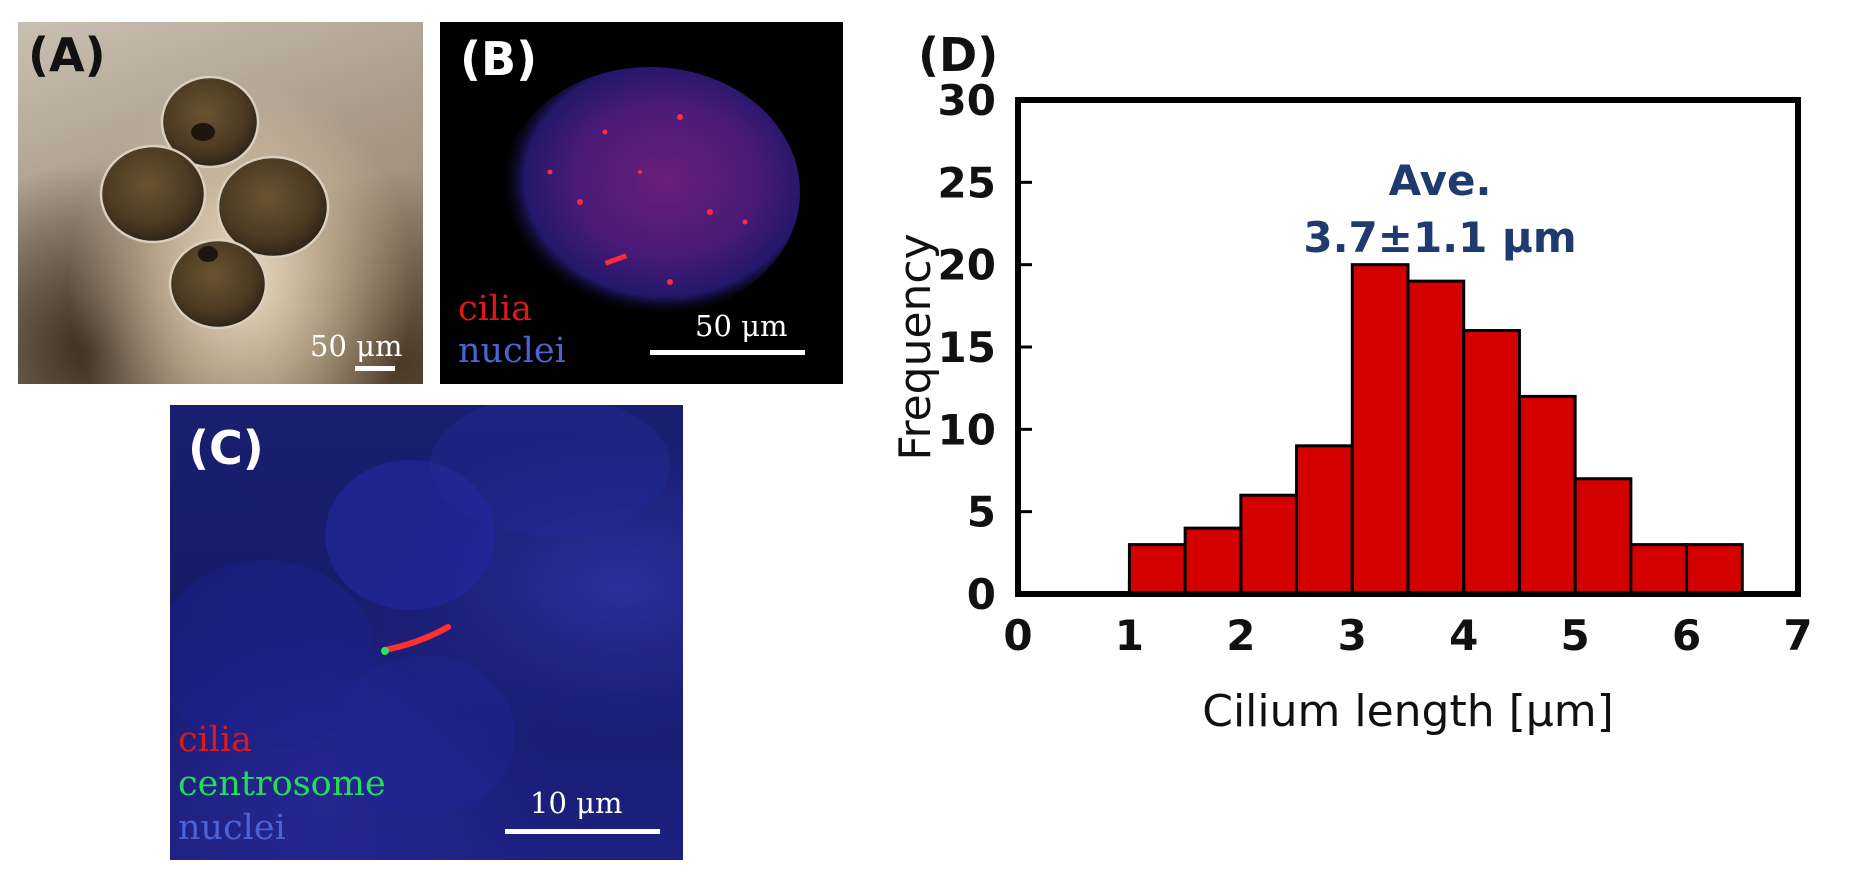  What do you see at coordinates (218, 284) in the screenshot?
I see `aggregate-bottom` at bounding box center [218, 284].